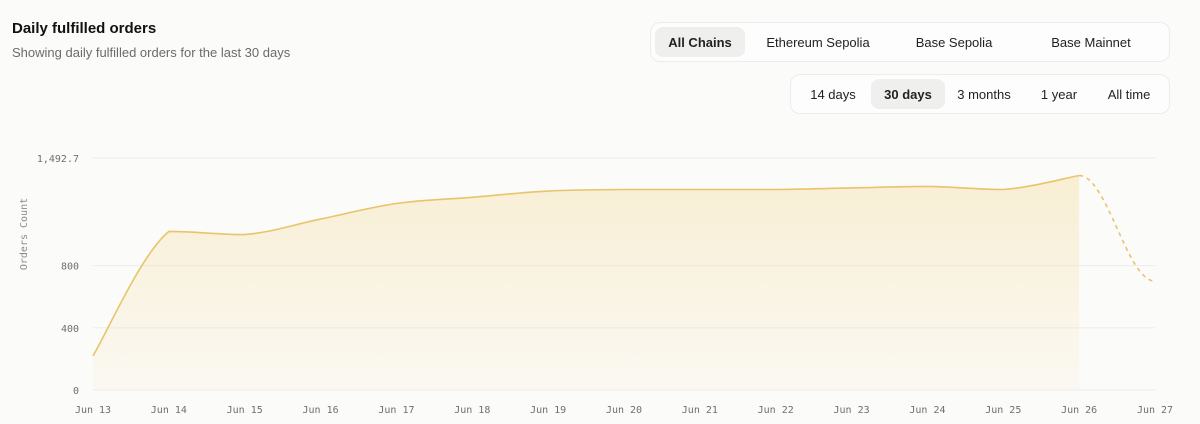 Image resolution: width=1200 pixels, height=424 pixels. I want to click on chain-option-all-chains: All Chains, so click(700, 42).